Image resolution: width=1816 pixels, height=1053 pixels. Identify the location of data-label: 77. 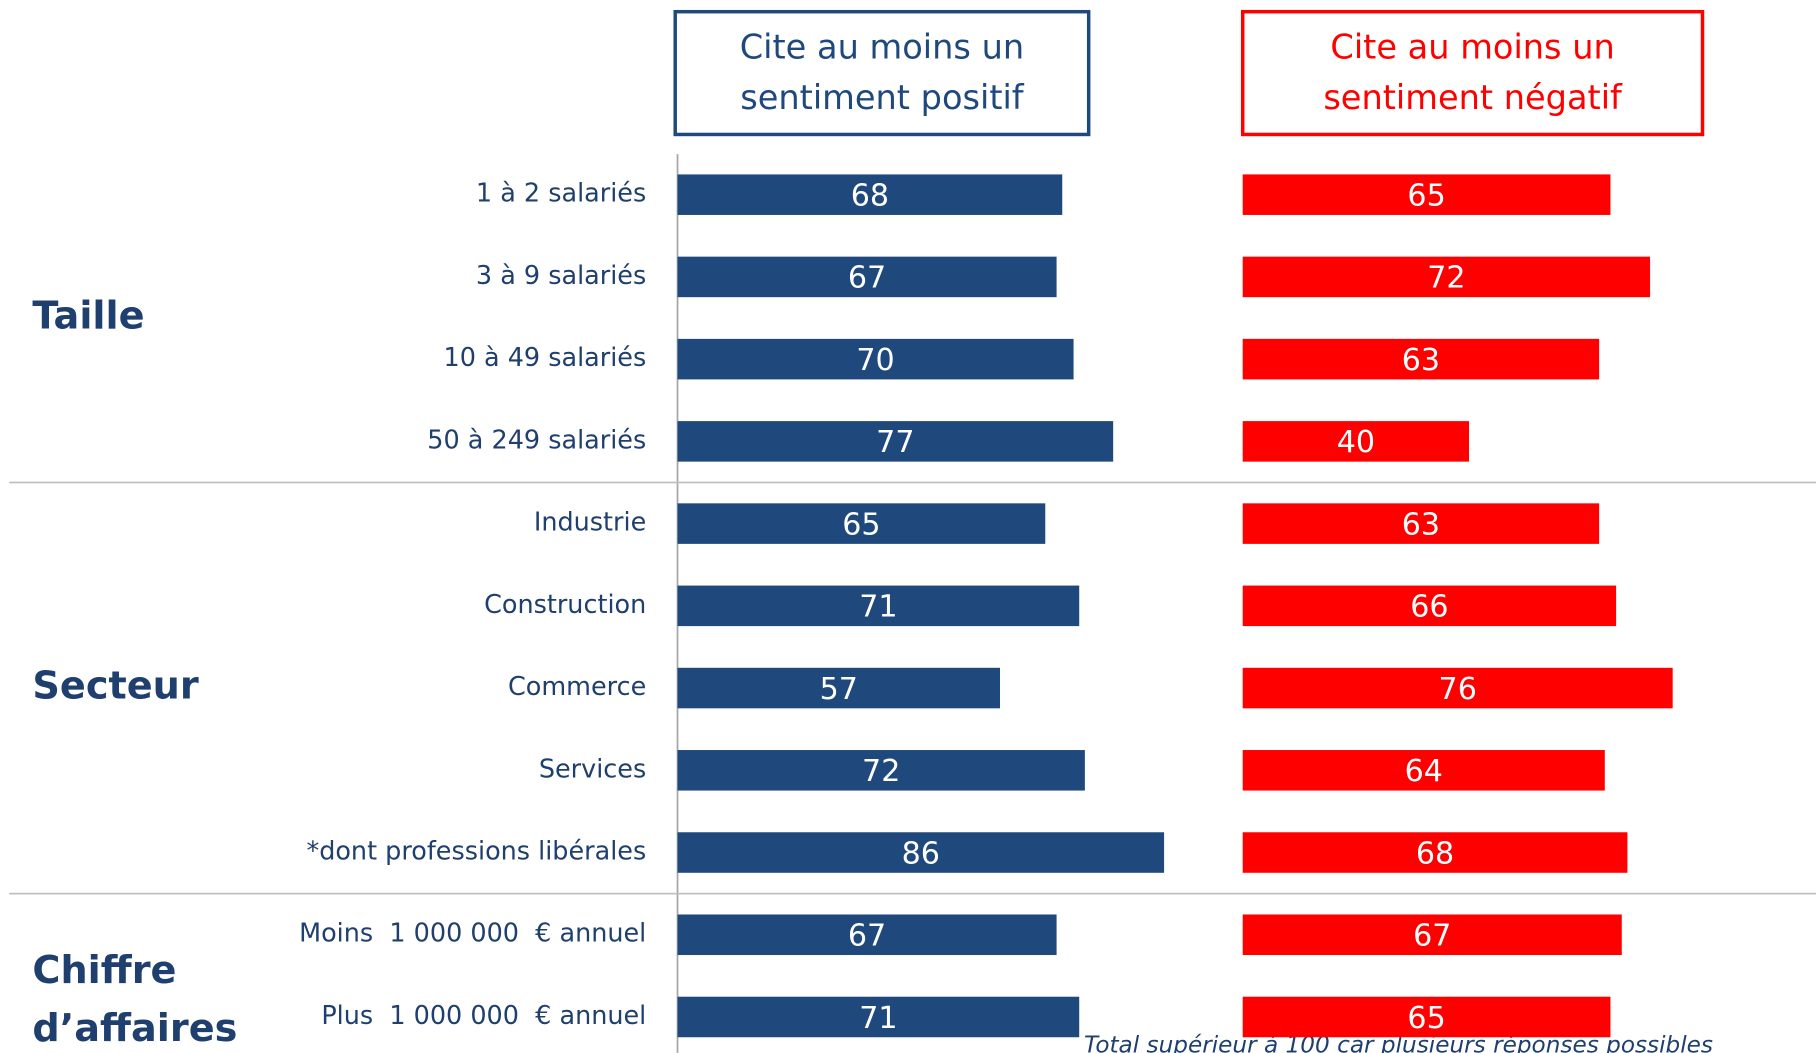
(895, 442).